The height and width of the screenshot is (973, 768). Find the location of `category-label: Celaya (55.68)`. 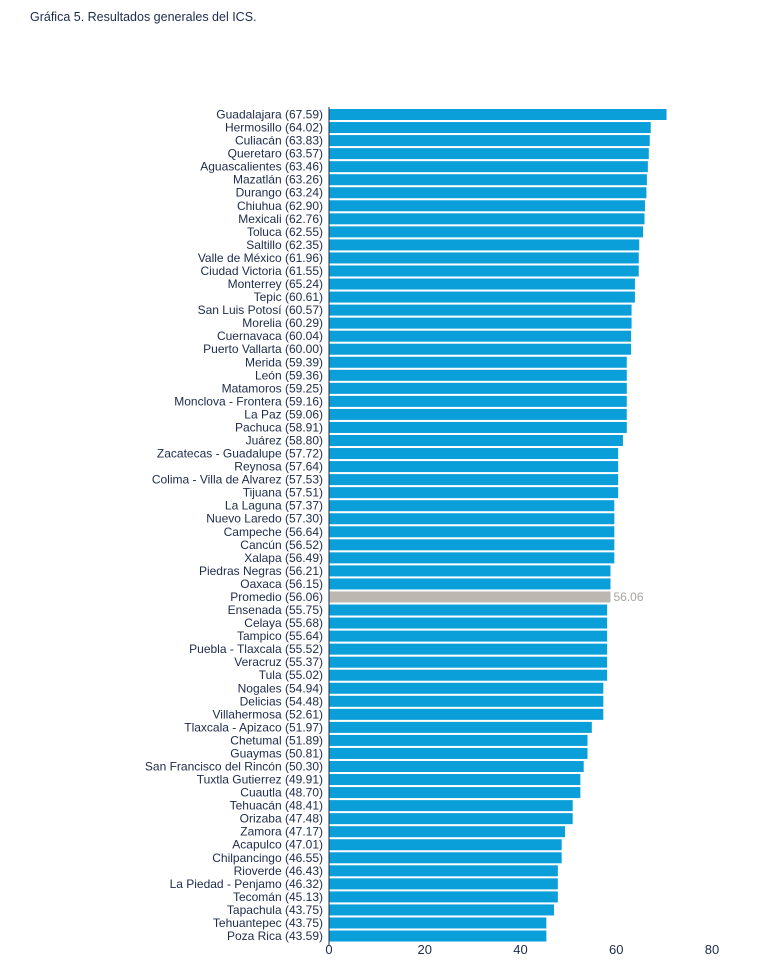

category-label: Celaya (55.68) is located at coordinates (283, 623).